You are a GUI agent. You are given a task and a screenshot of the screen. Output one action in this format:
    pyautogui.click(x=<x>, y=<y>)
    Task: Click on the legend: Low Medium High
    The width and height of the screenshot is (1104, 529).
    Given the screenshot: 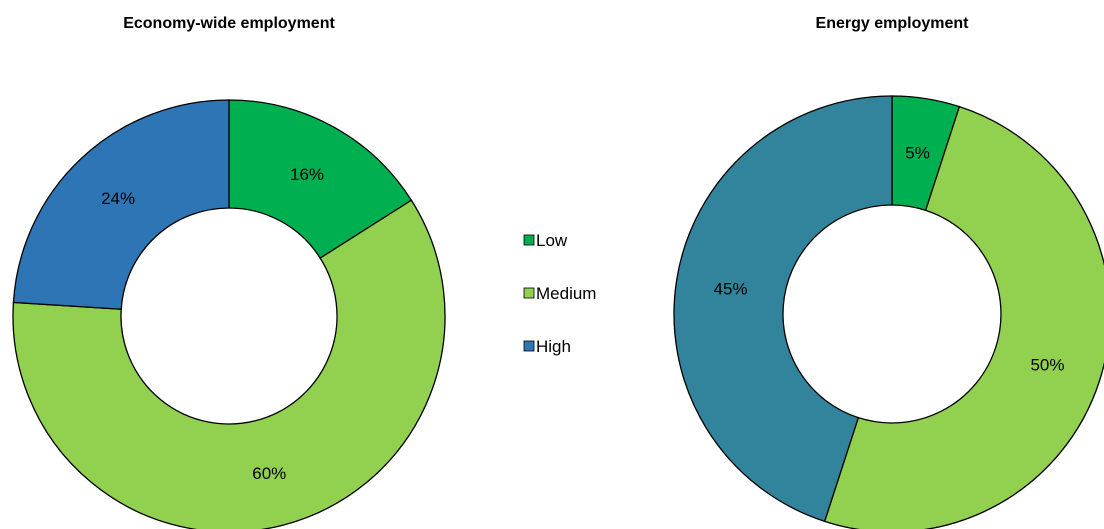 What is the action you would take?
    pyautogui.click(x=559, y=293)
    